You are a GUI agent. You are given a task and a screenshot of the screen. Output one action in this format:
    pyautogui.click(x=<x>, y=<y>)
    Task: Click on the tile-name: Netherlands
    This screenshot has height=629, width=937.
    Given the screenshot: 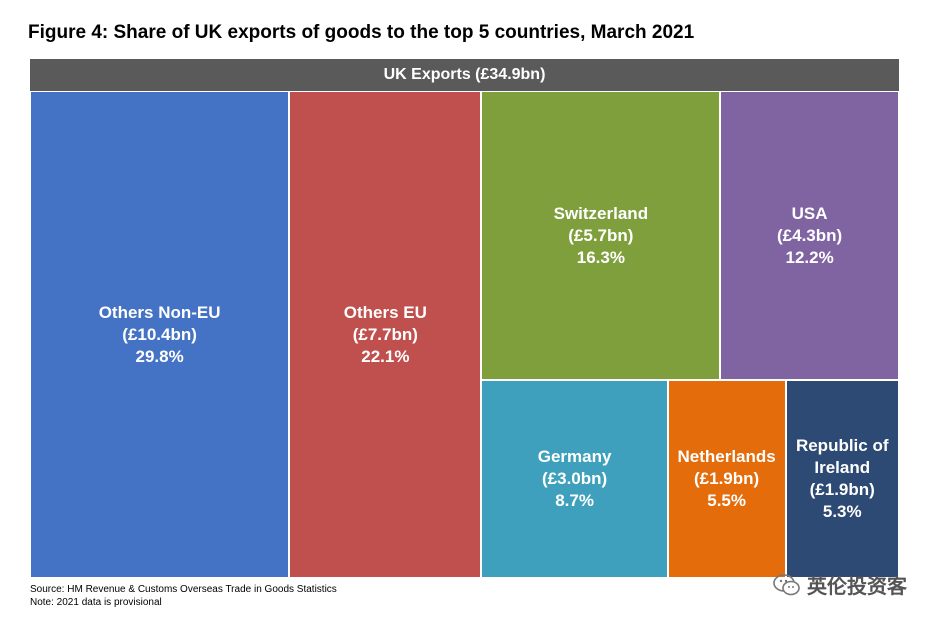 What is the action you would take?
    pyautogui.click(x=726, y=457)
    